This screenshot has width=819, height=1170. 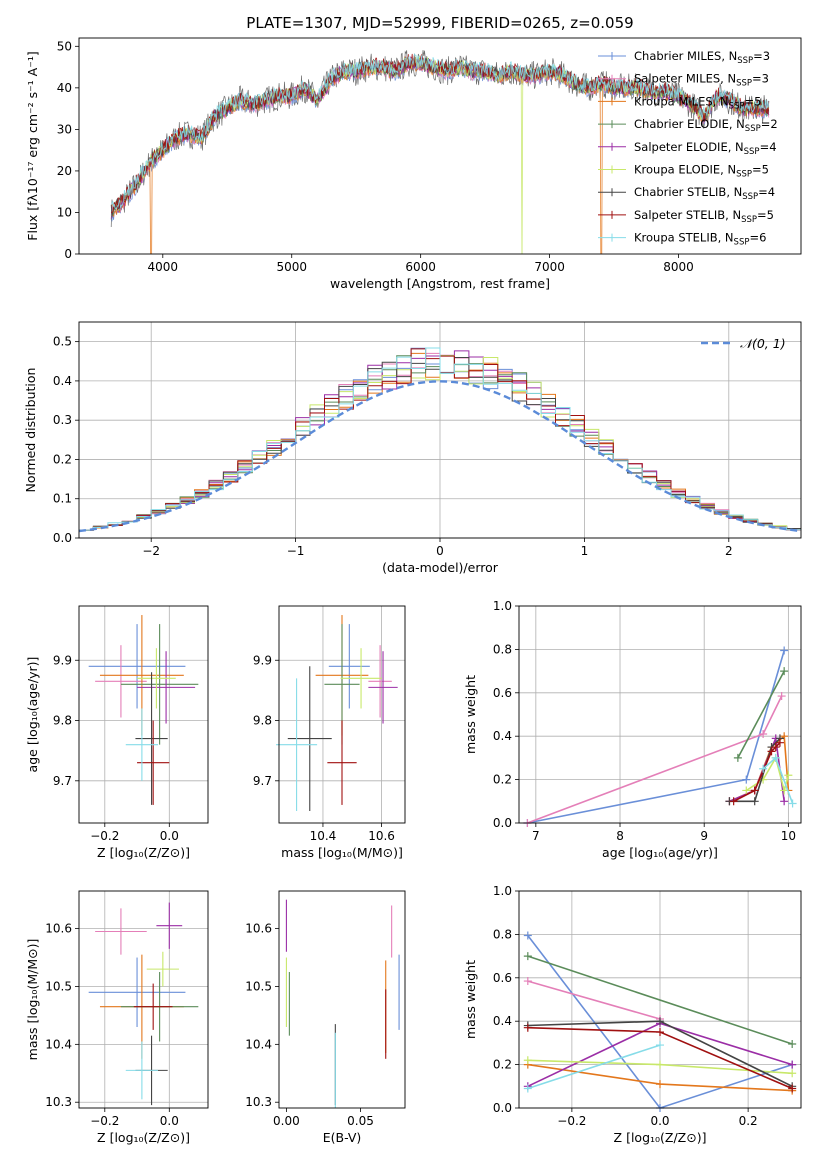 I want to click on x-tick-label: 0.00, so click(x=286, y=1121).